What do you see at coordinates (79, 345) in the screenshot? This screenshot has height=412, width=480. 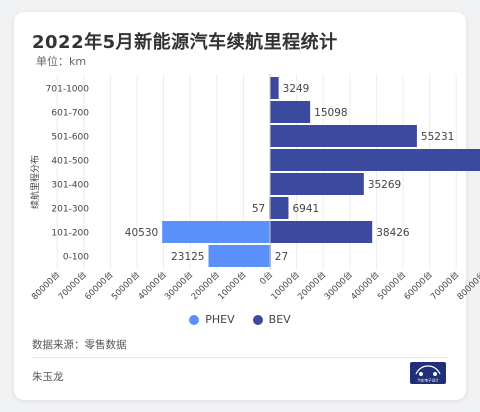 I see `source-note: 数据来源：零售数据` at bounding box center [79, 345].